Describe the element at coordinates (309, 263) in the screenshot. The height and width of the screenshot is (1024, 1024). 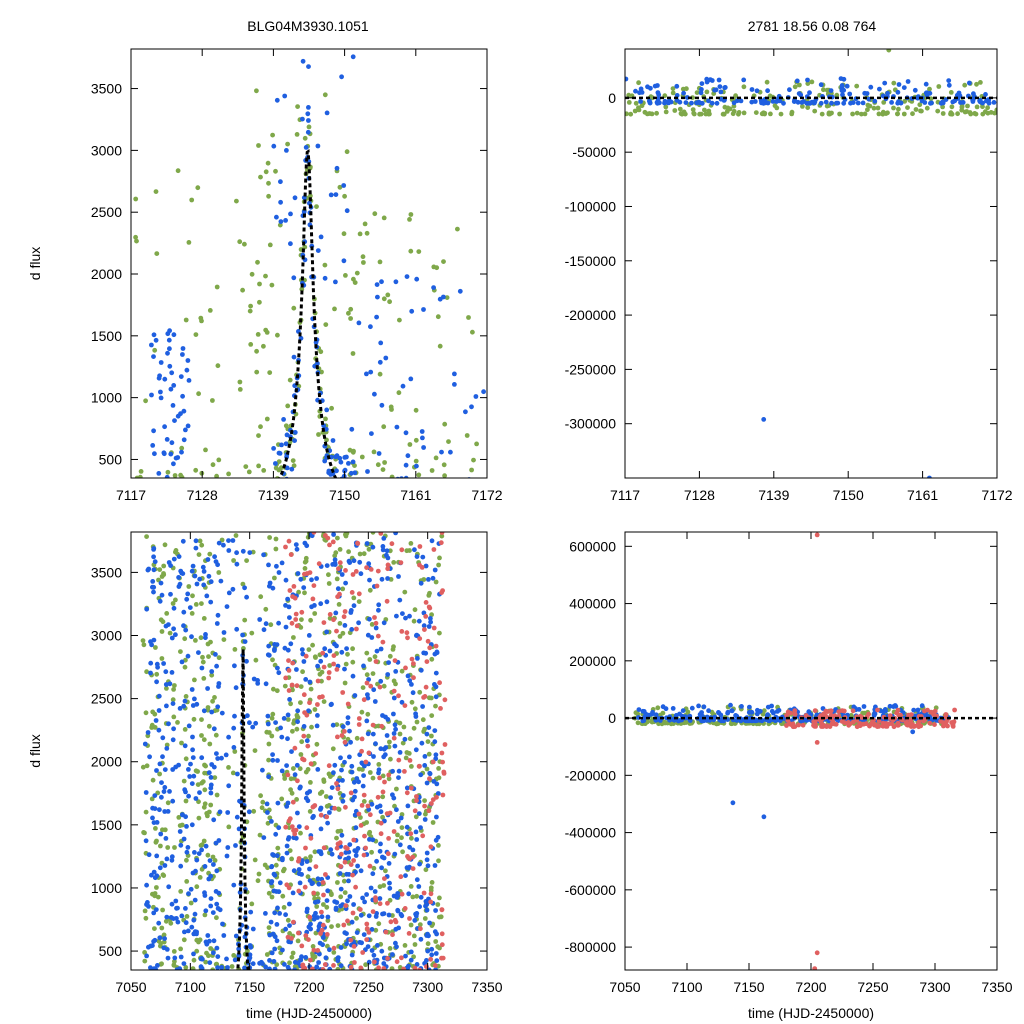
I see `plot-frame` at that location.